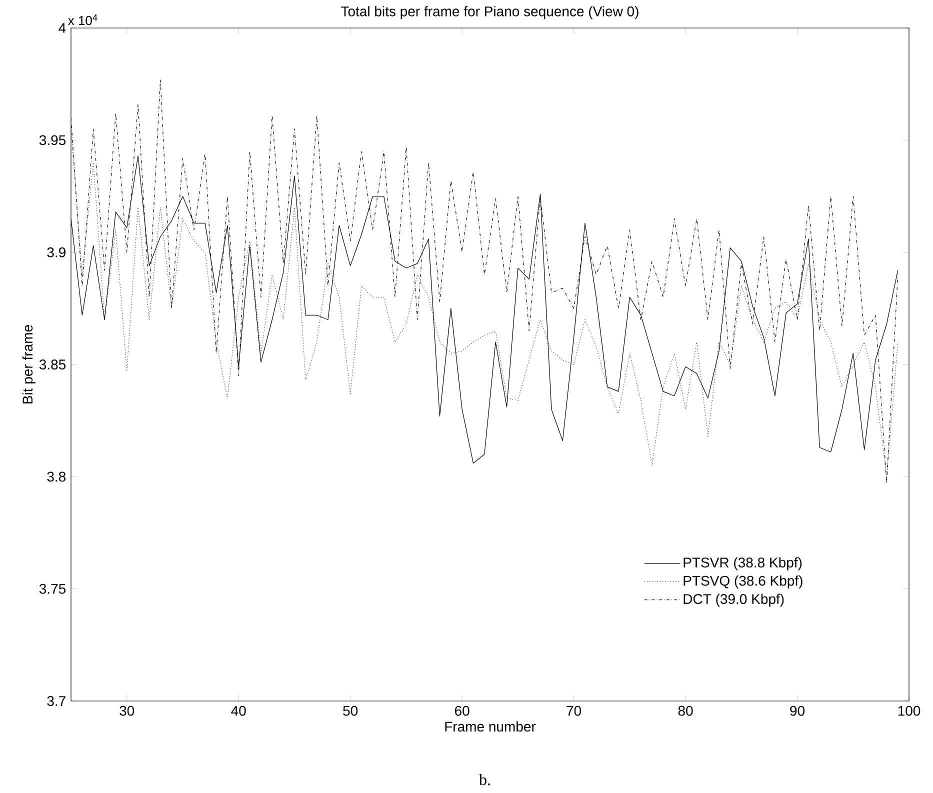 The image size is (933, 793). What do you see at coordinates (734, 600) in the screenshot?
I see `legend-label: DCT (39.0 Kbpf)` at bounding box center [734, 600].